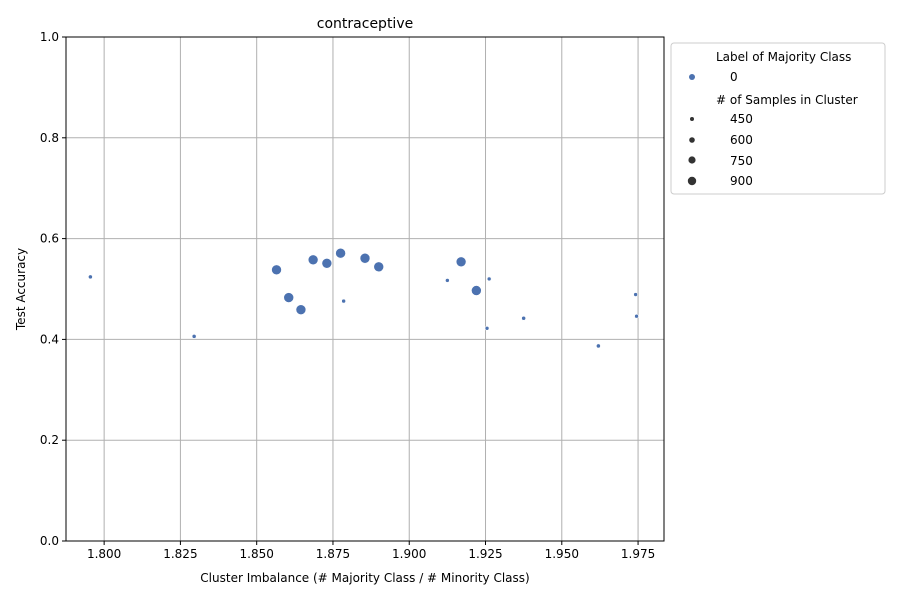 Image resolution: width=900 pixels, height=600 pixels. What do you see at coordinates (49, 239) in the screenshot?
I see `y-tick-label: 0.6` at bounding box center [49, 239].